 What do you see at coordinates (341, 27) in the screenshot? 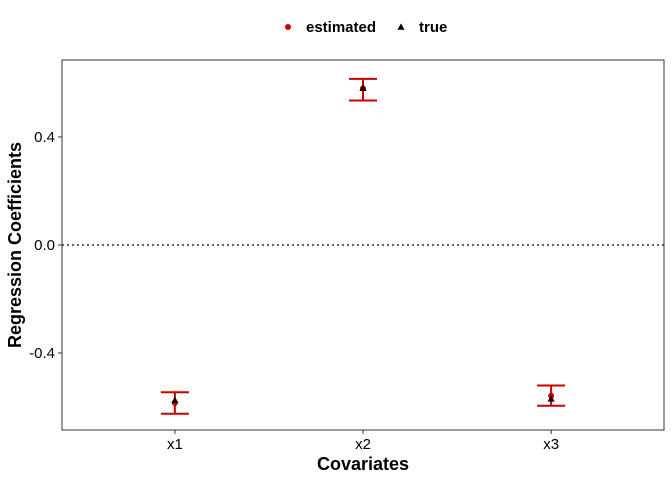
I see `legend-estimated-label: estimated` at bounding box center [341, 27].